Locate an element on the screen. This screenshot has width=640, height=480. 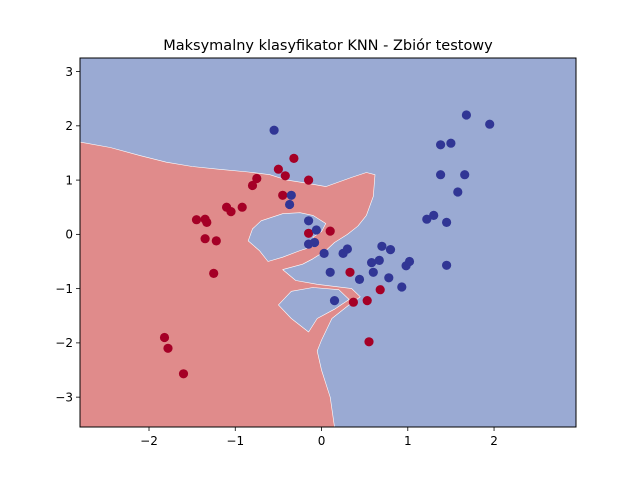
x-tick-label: −2 is located at coordinates (149, 441).